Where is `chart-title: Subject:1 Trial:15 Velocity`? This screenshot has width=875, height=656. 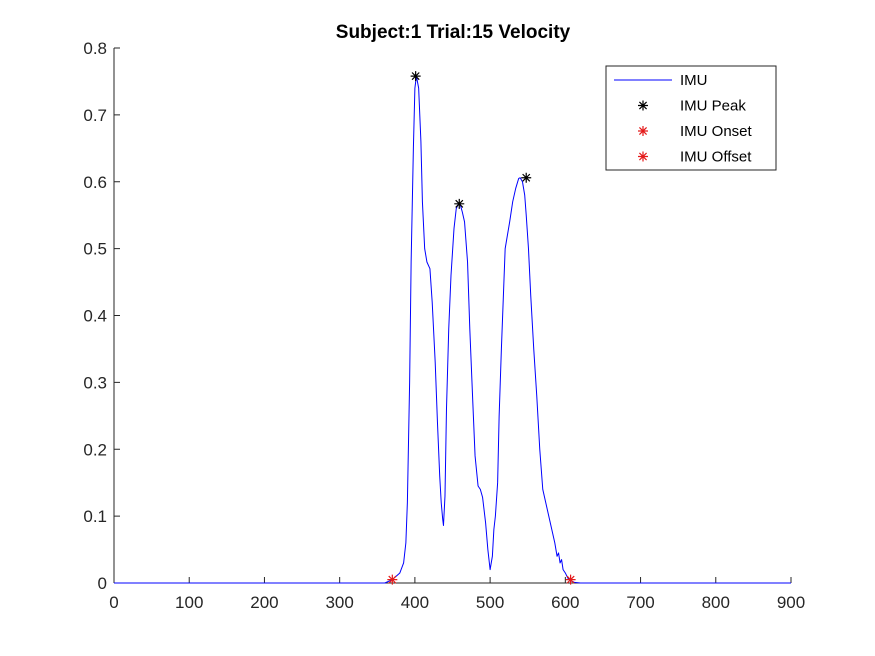 chart-title: Subject:1 Trial:15 Velocity is located at coordinates (453, 32).